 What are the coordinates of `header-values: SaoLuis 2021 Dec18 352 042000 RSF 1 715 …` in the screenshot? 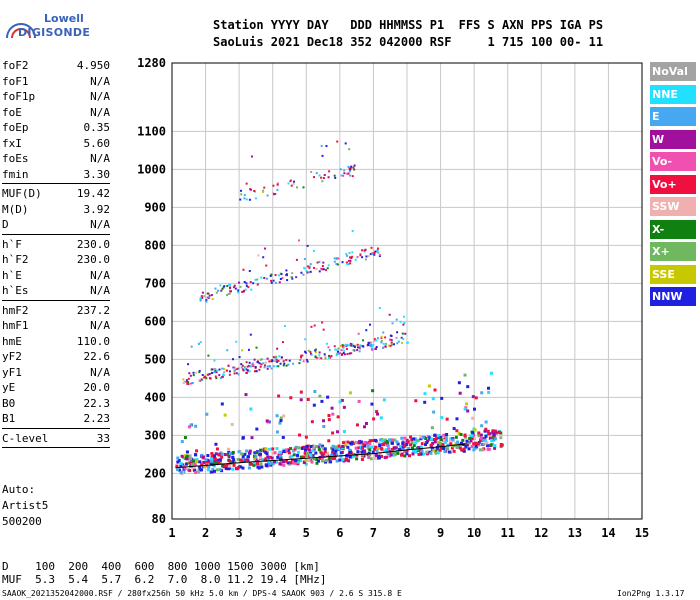 It's located at (408, 42).